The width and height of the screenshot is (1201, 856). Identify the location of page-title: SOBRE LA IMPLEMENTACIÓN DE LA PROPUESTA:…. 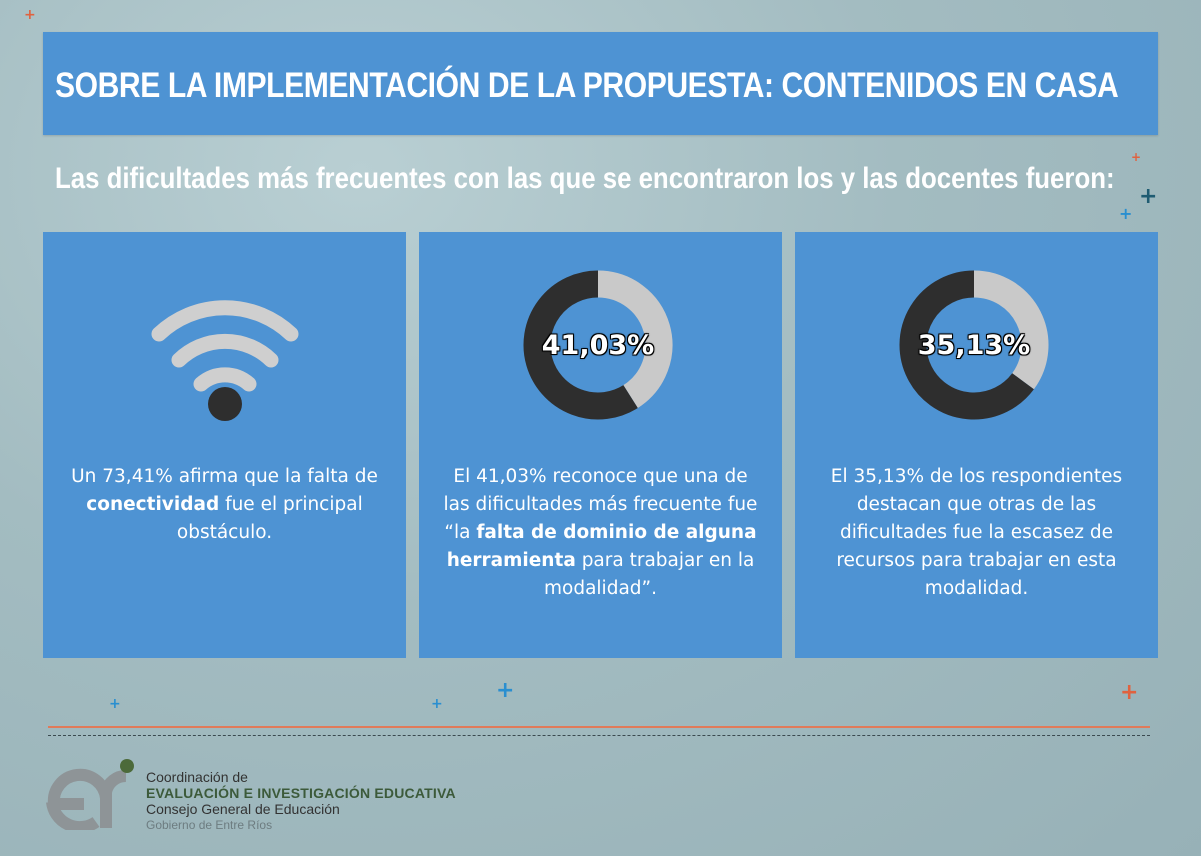
(587, 85).